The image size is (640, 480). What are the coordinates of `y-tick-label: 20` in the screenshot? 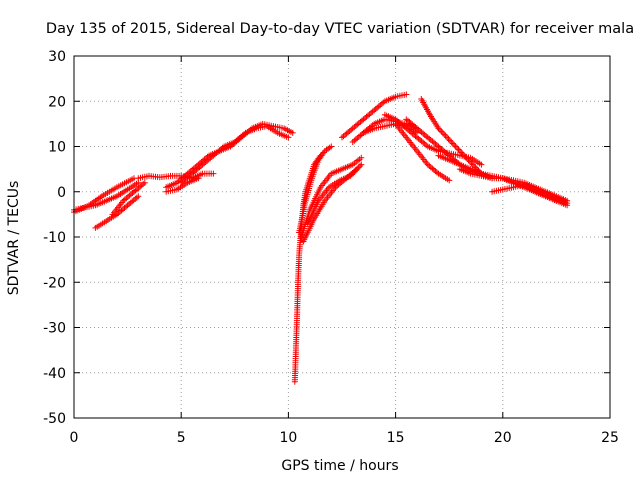 It's located at (57, 102).